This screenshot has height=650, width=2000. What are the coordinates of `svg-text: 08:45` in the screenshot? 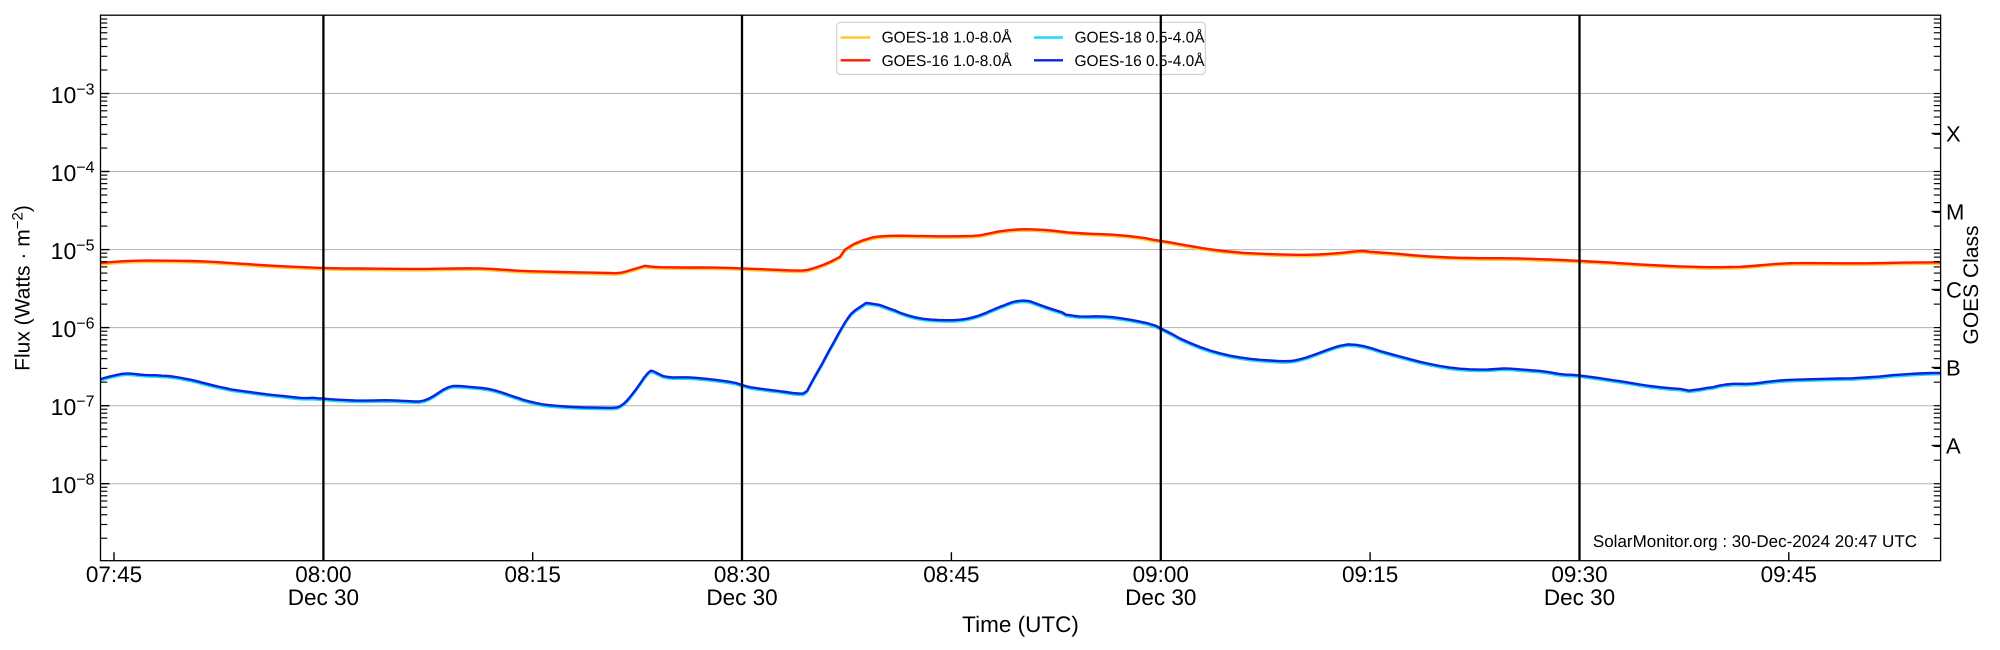 It's located at (951, 574).